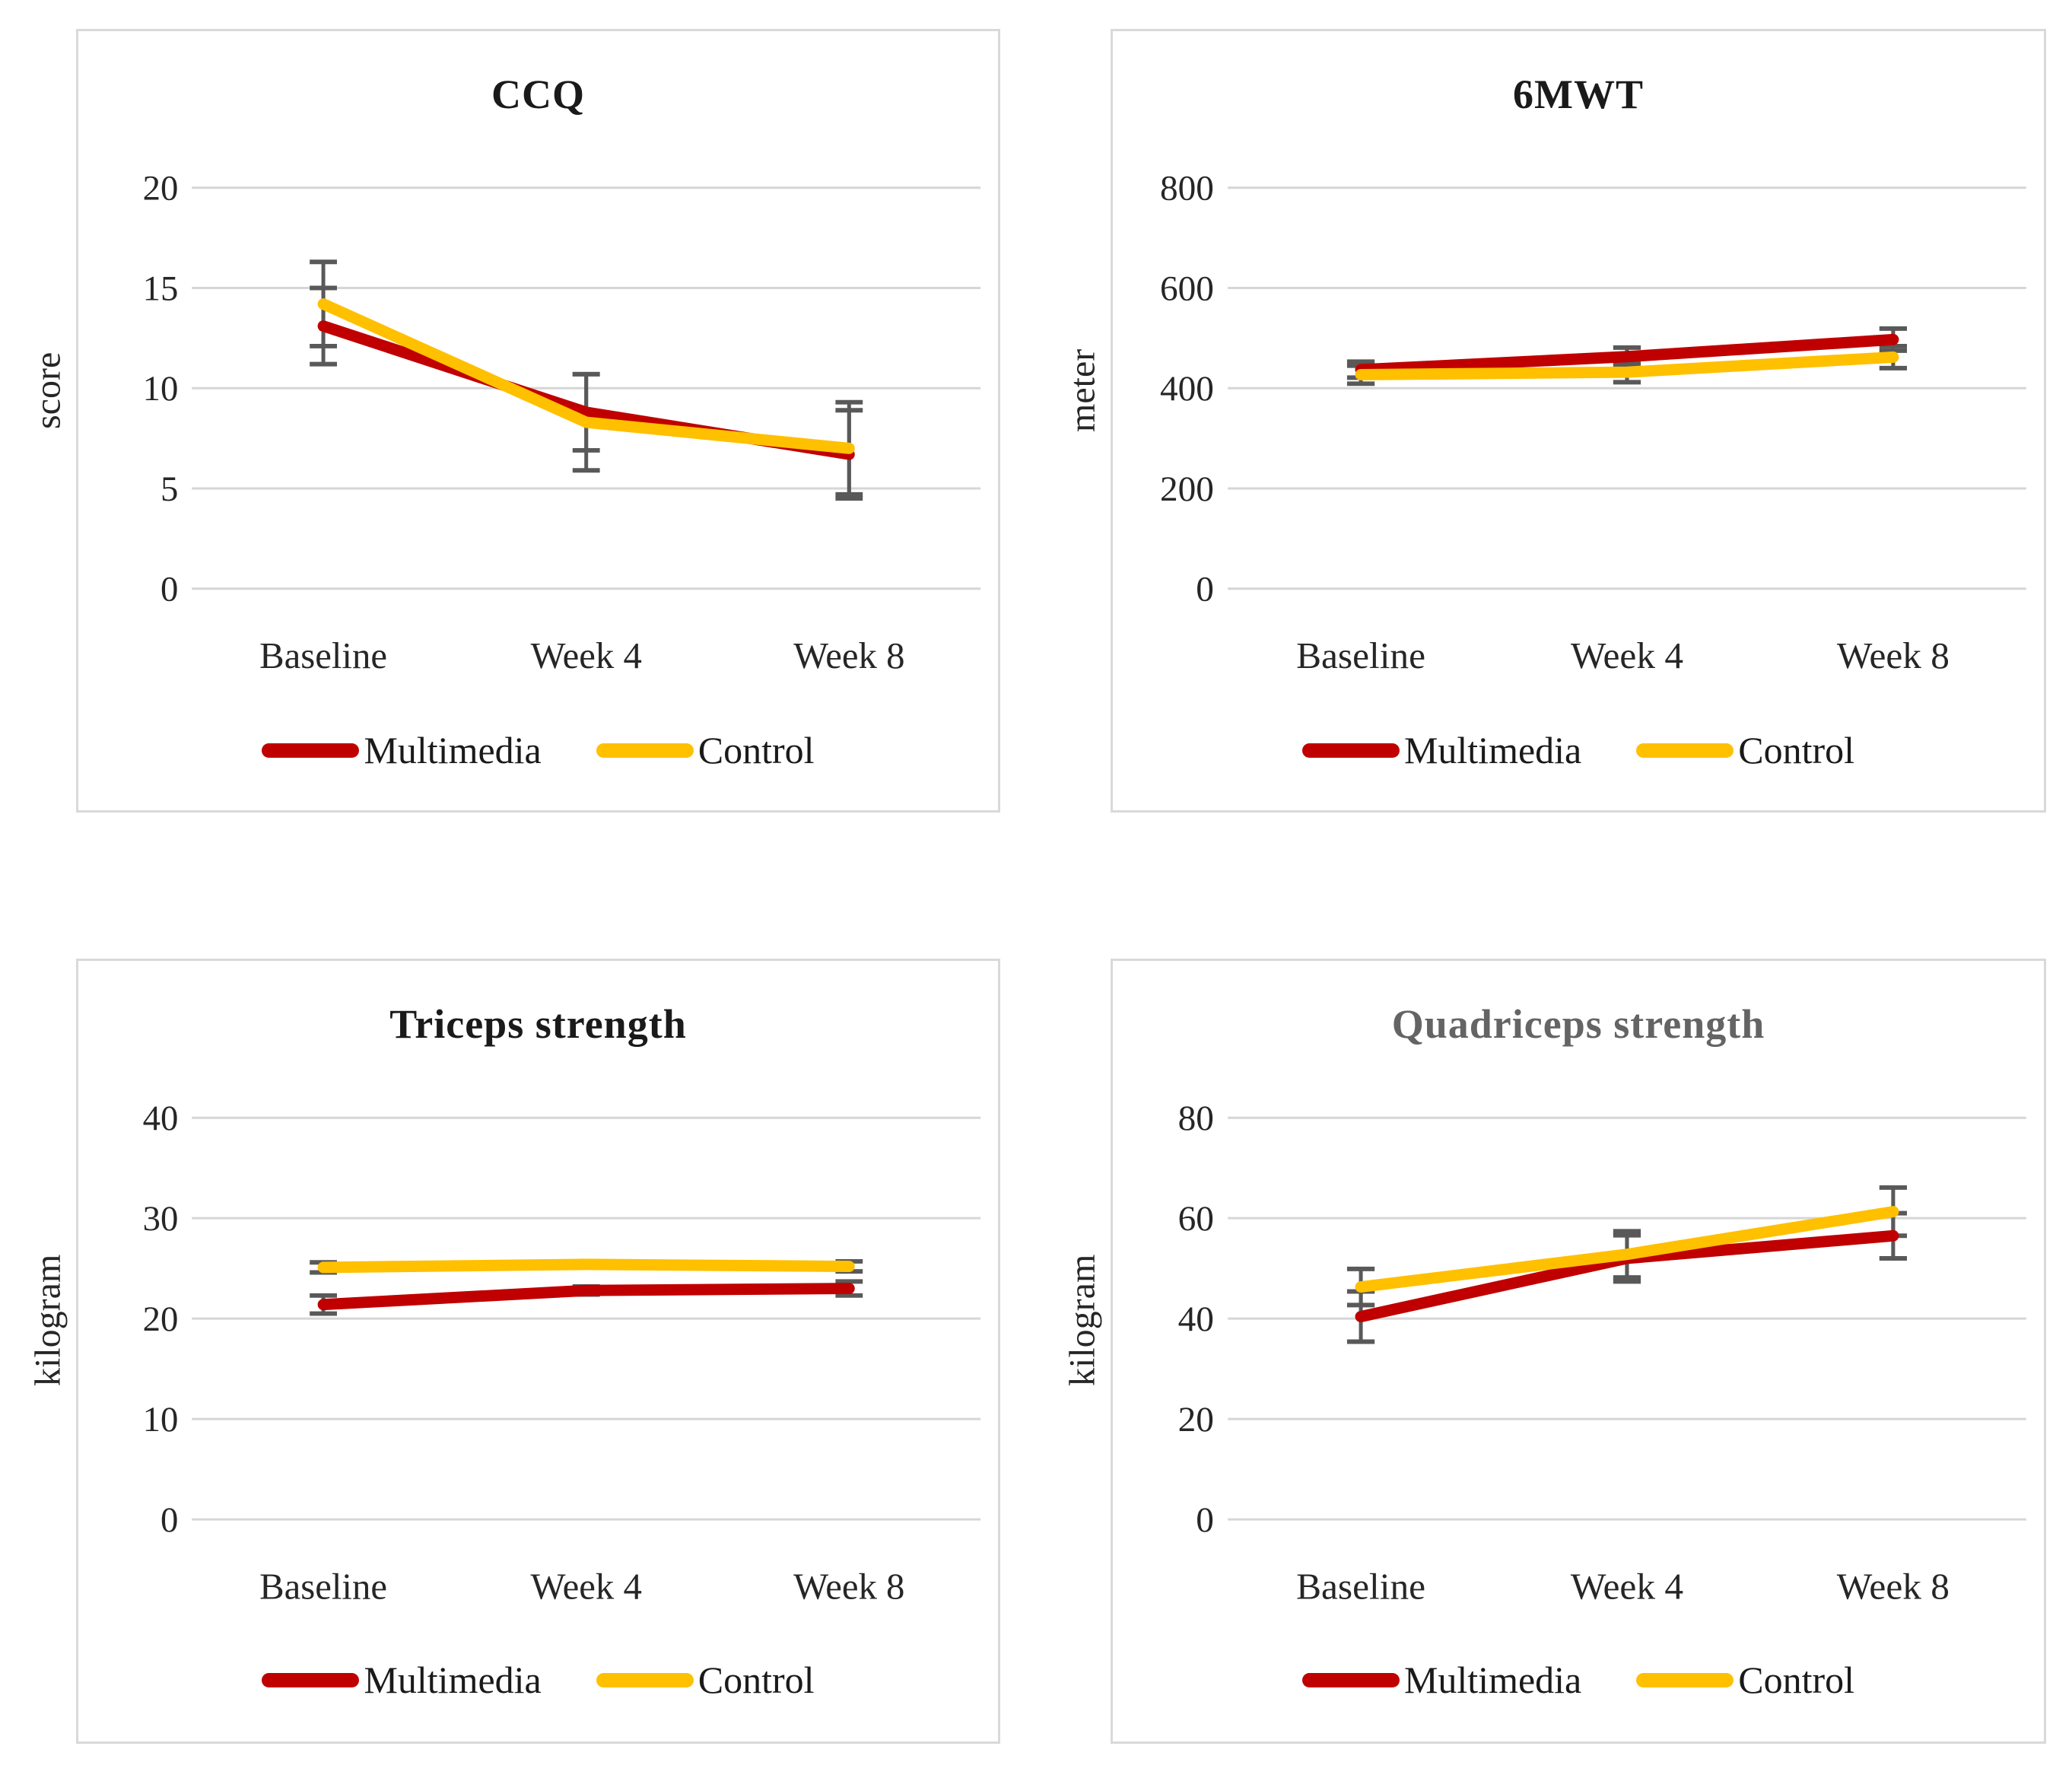  I want to click on svg-text: 30, so click(161, 1219).